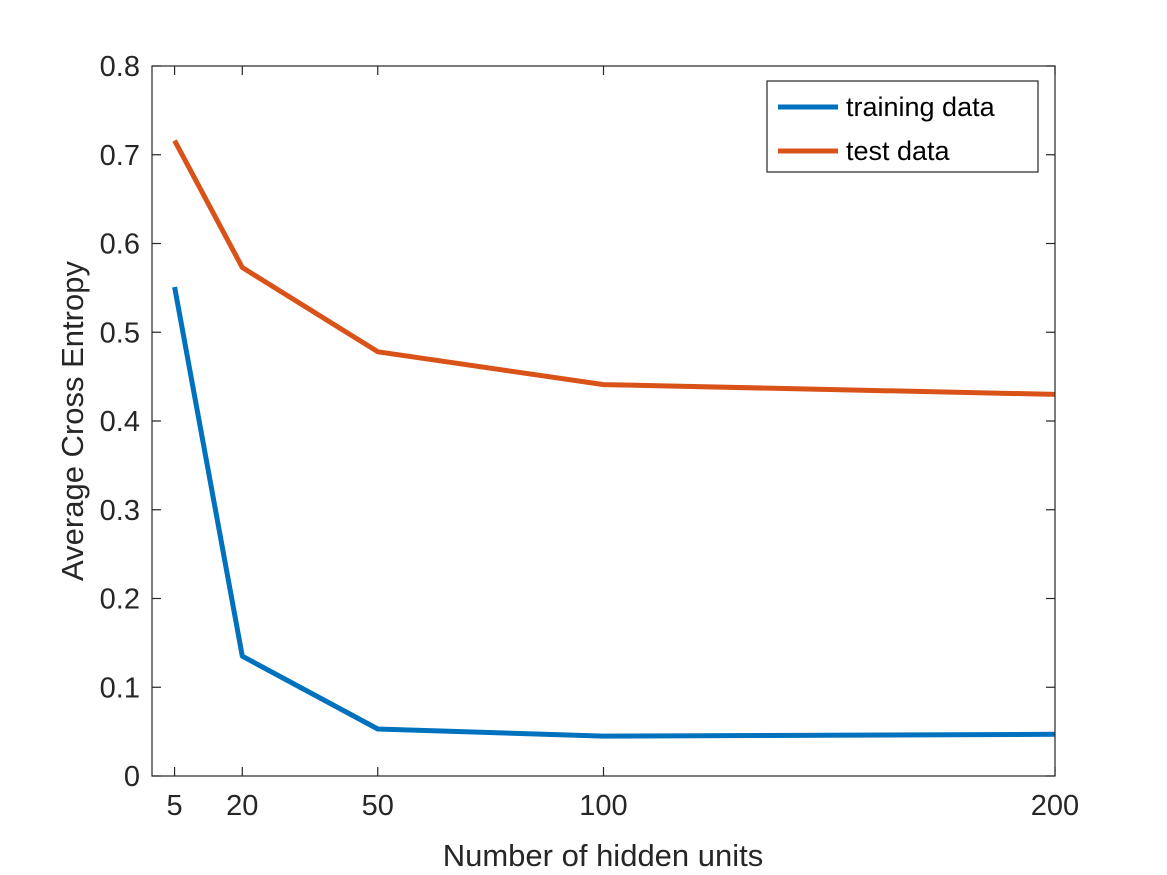 The height and width of the screenshot is (875, 1167). I want to click on y-axis-label: Average Cross Entropy, so click(72, 421).